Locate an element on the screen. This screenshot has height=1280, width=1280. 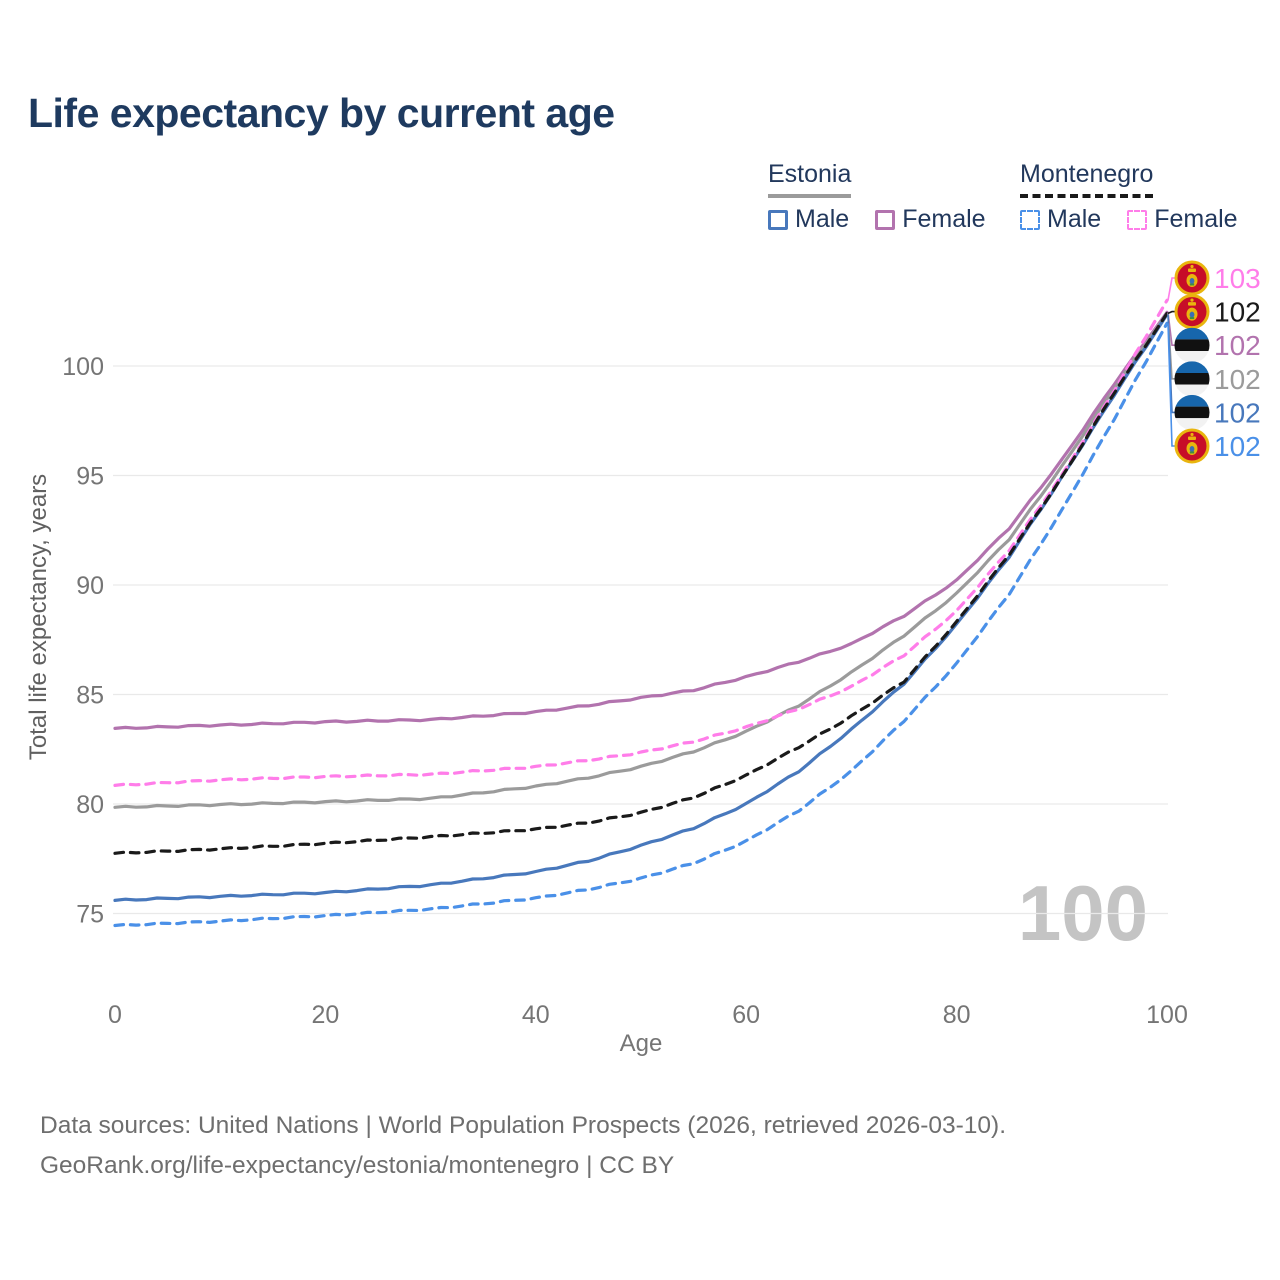
legend-item-montenegro-male: Male is located at coordinates (1060, 219).